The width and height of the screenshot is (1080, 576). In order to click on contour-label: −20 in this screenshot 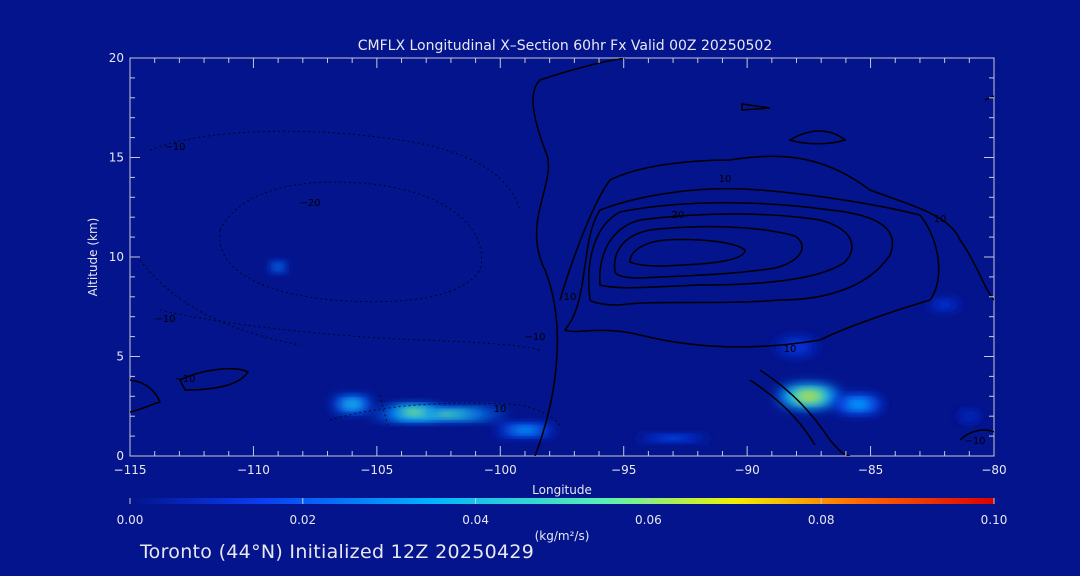, I will do `click(309, 203)`.